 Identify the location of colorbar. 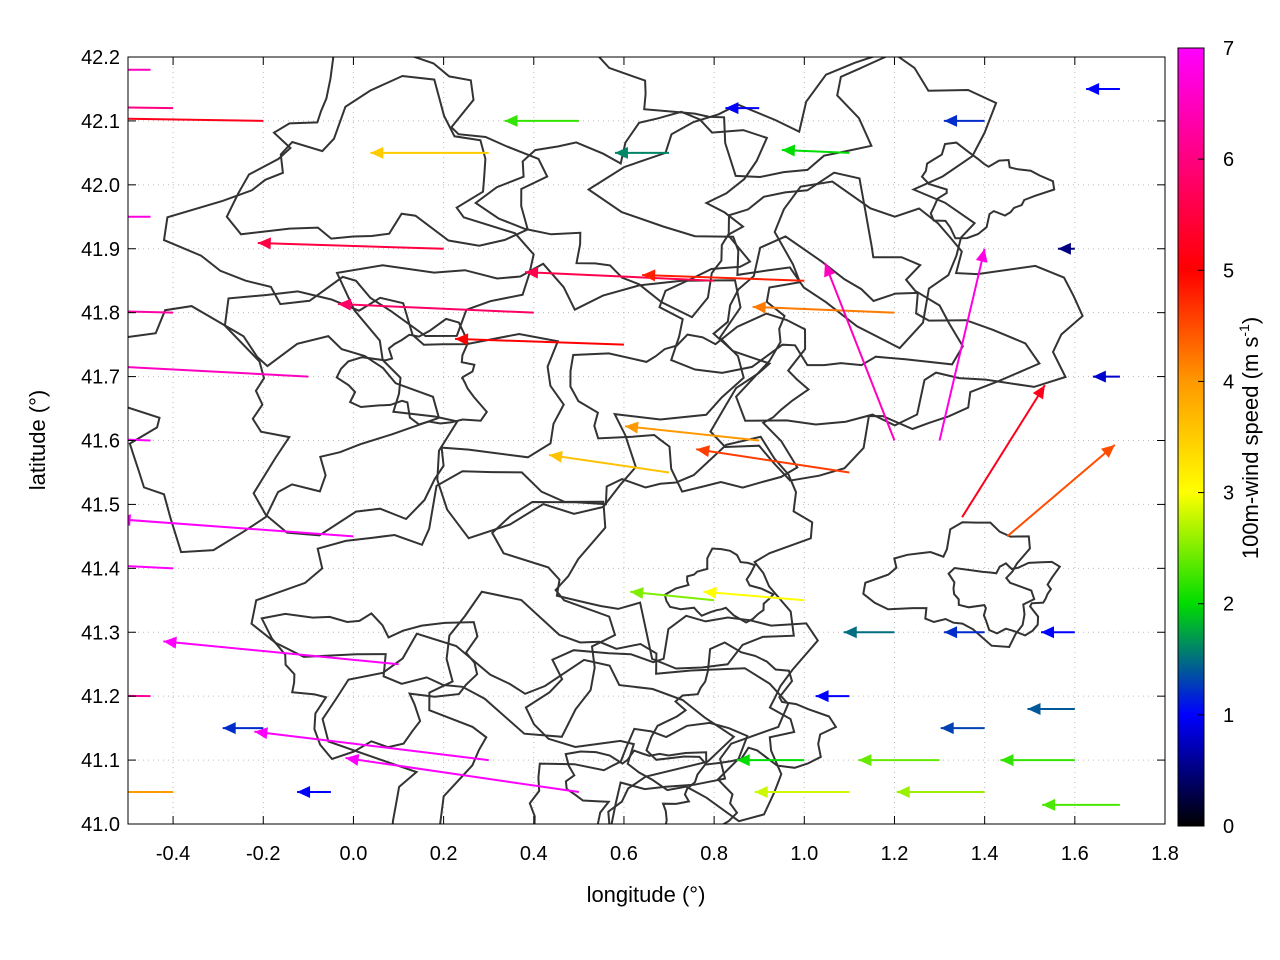
(1191, 437).